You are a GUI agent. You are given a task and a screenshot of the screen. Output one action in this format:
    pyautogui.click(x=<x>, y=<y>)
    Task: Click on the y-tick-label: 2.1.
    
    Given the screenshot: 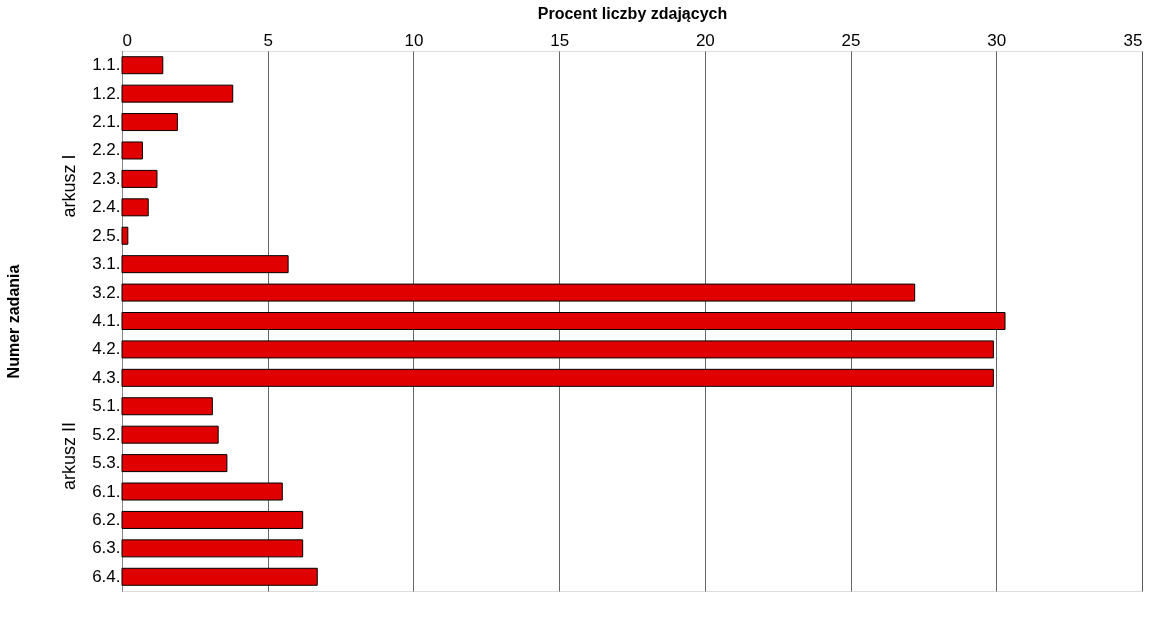 What is the action you would take?
    pyautogui.click(x=106, y=122)
    